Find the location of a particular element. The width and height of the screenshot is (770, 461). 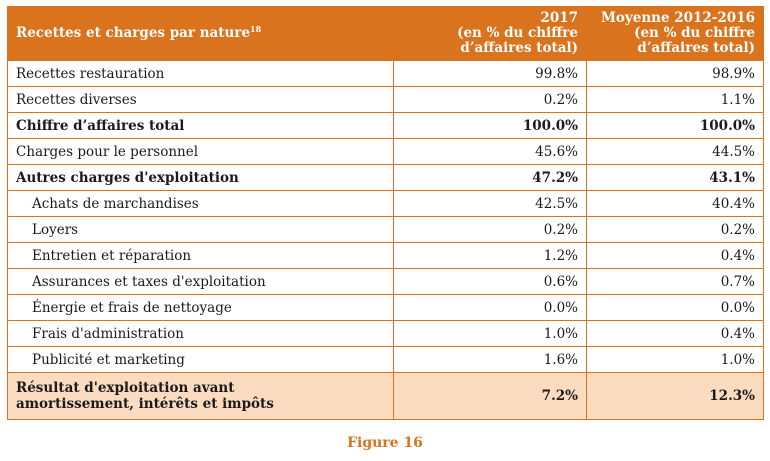

table-row: Entretien et réparation 1.2% 0.4% is located at coordinates (385, 255).